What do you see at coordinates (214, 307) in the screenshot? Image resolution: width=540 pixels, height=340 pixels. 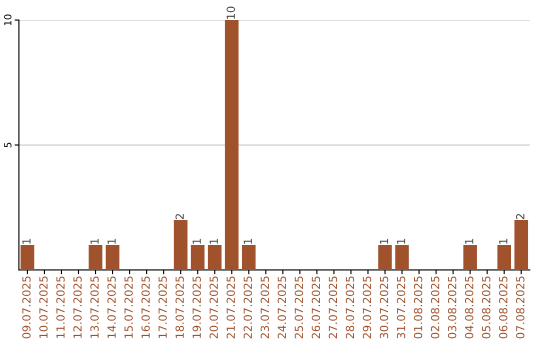 I see `x-tick-label: 20.07.2025` at bounding box center [214, 307].